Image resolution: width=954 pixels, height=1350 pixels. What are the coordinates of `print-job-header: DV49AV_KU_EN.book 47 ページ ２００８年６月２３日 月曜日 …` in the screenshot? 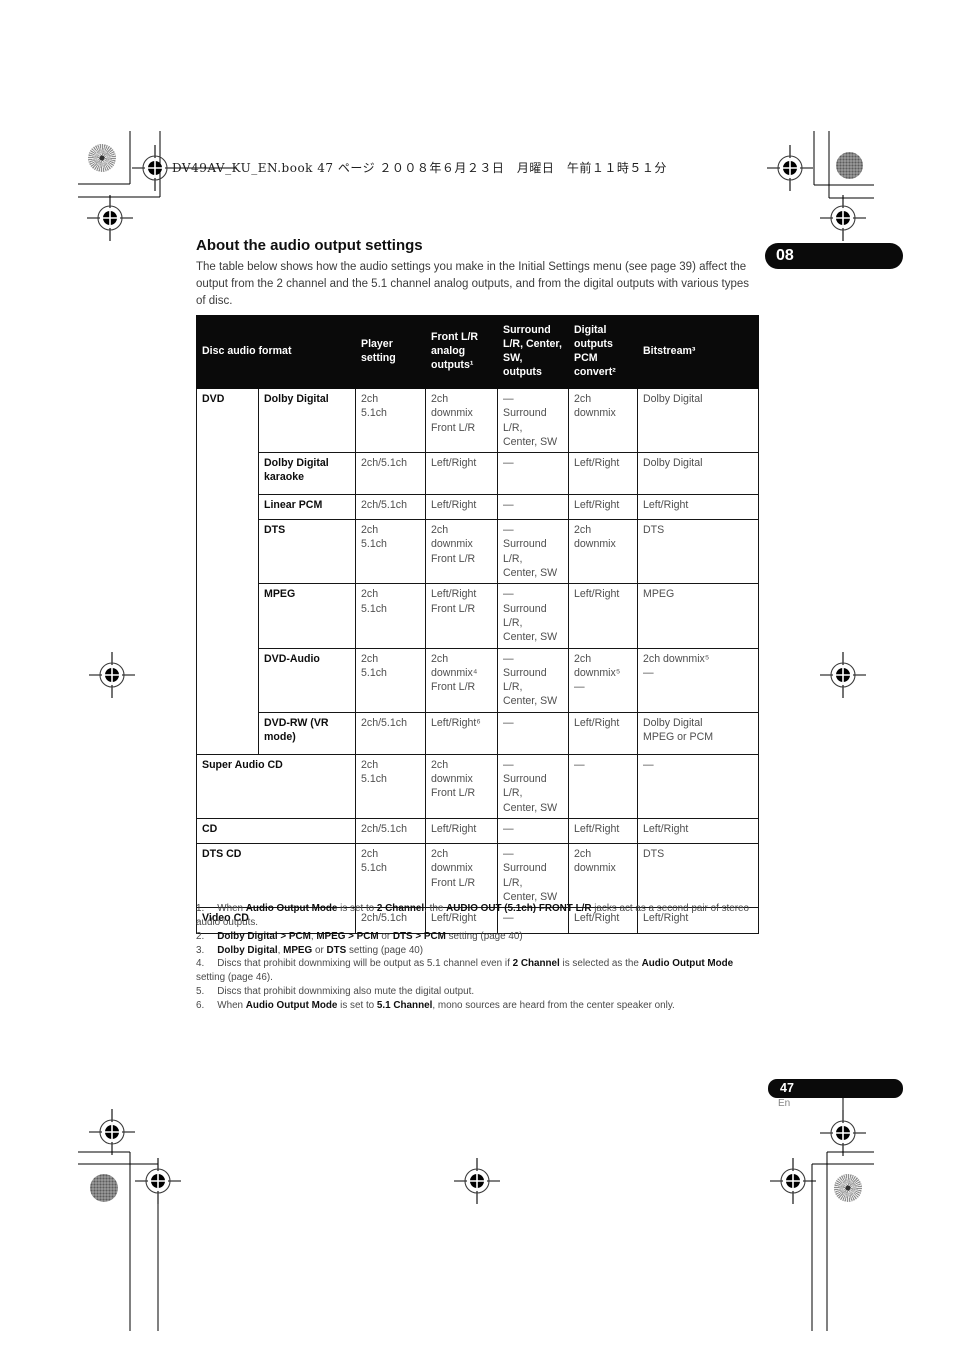 It's located at (419, 168).